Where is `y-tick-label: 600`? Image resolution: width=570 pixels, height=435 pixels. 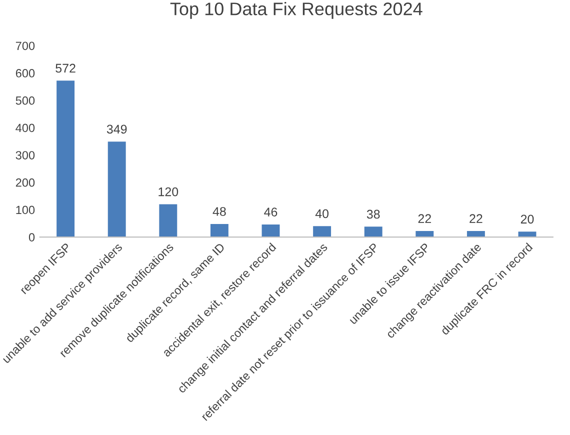
y-tick-label: 600 is located at coordinates (25, 73).